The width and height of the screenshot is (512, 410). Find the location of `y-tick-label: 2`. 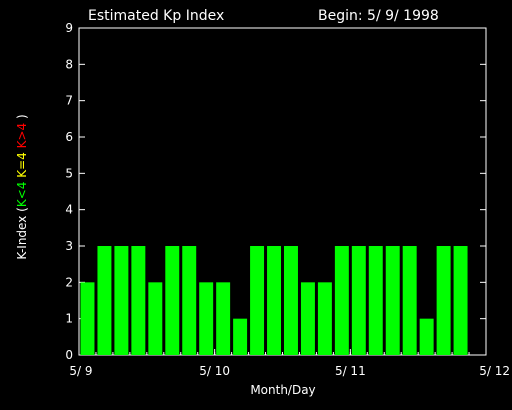

y-tick-label: 2 is located at coordinates (69, 282).